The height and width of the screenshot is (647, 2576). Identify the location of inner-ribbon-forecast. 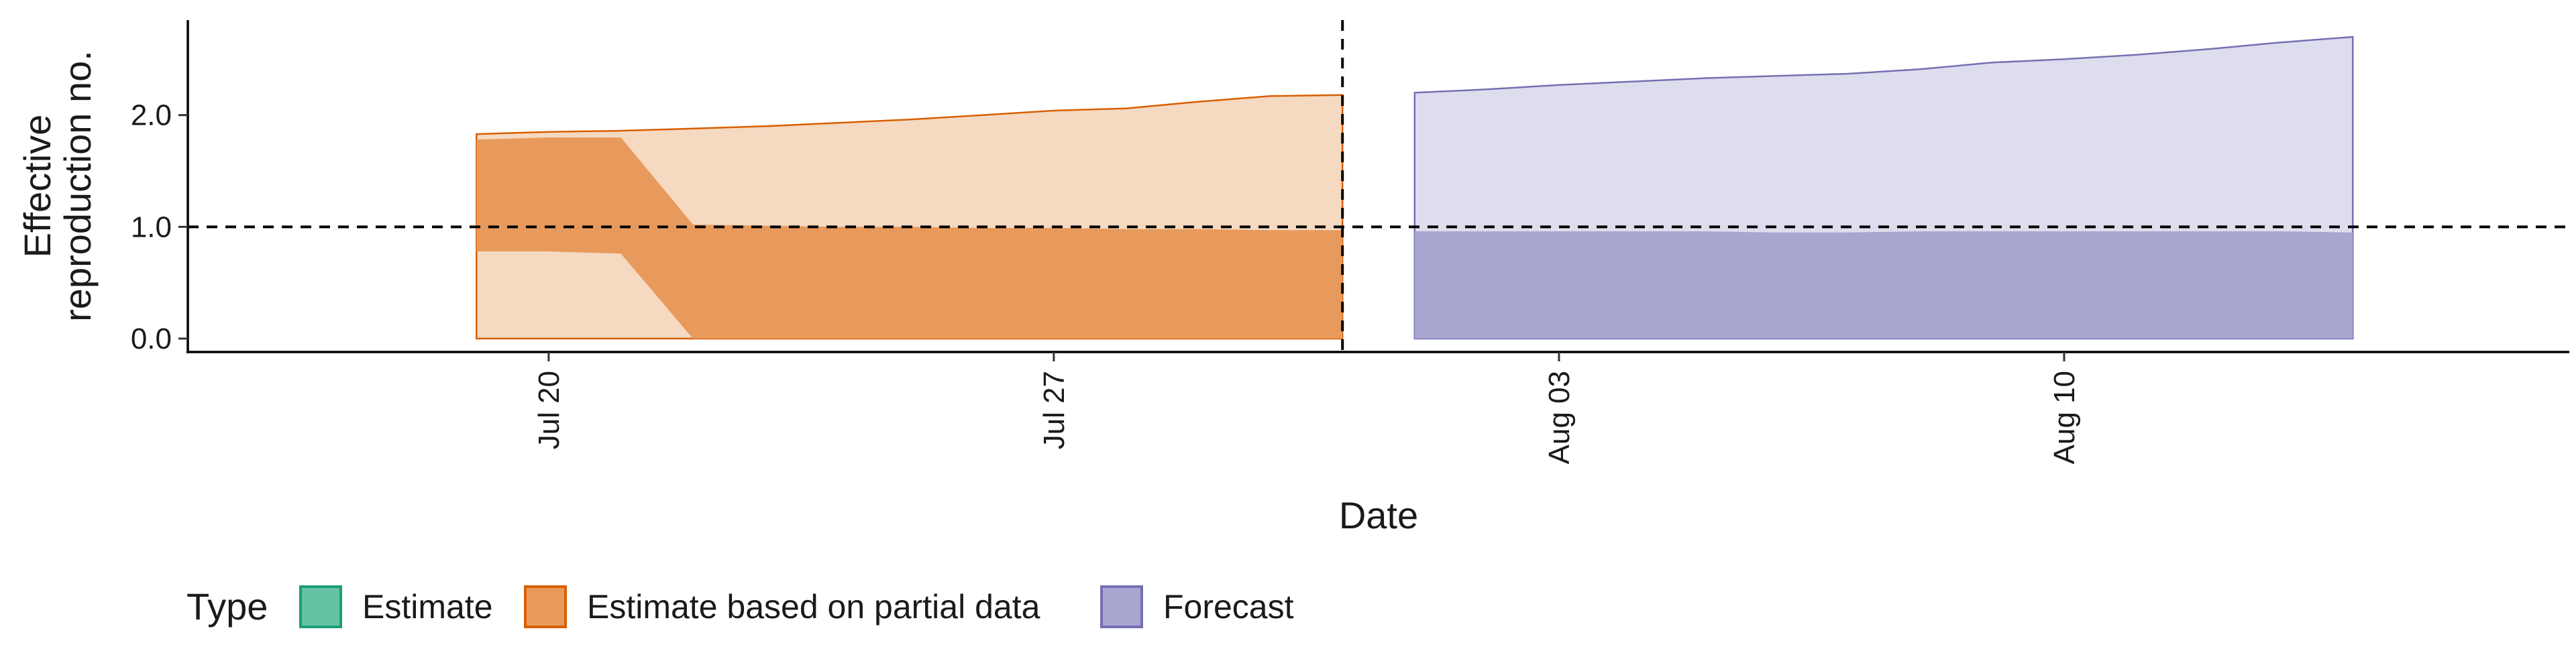
(1883, 285).